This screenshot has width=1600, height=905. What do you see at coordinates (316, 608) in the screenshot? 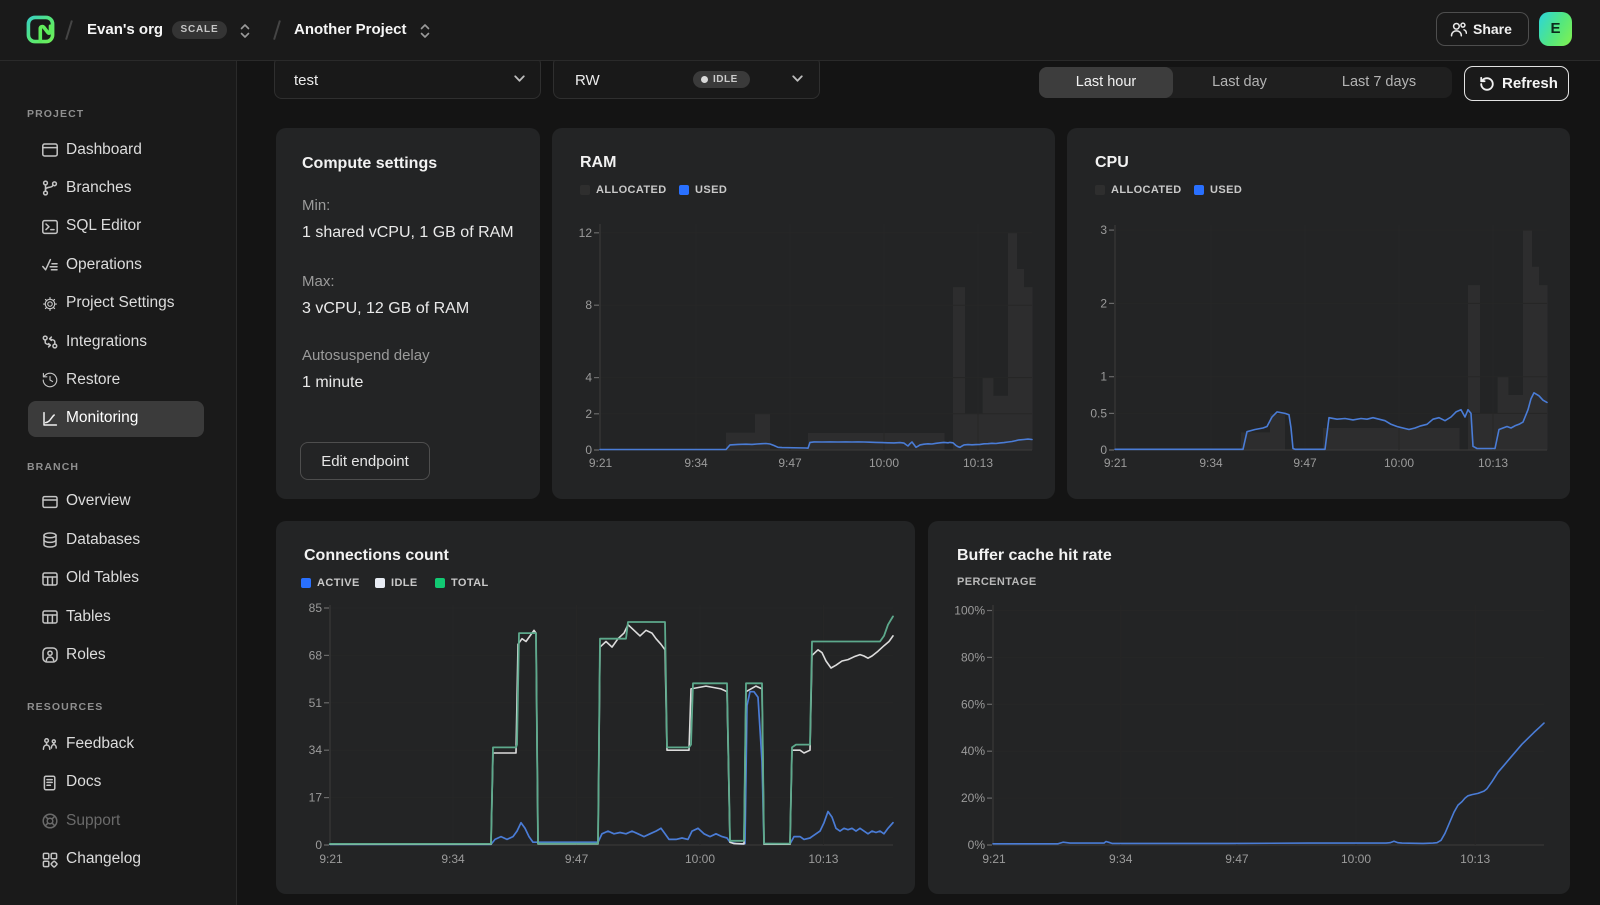
I see `svg-text: 85` at bounding box center [316, 608].